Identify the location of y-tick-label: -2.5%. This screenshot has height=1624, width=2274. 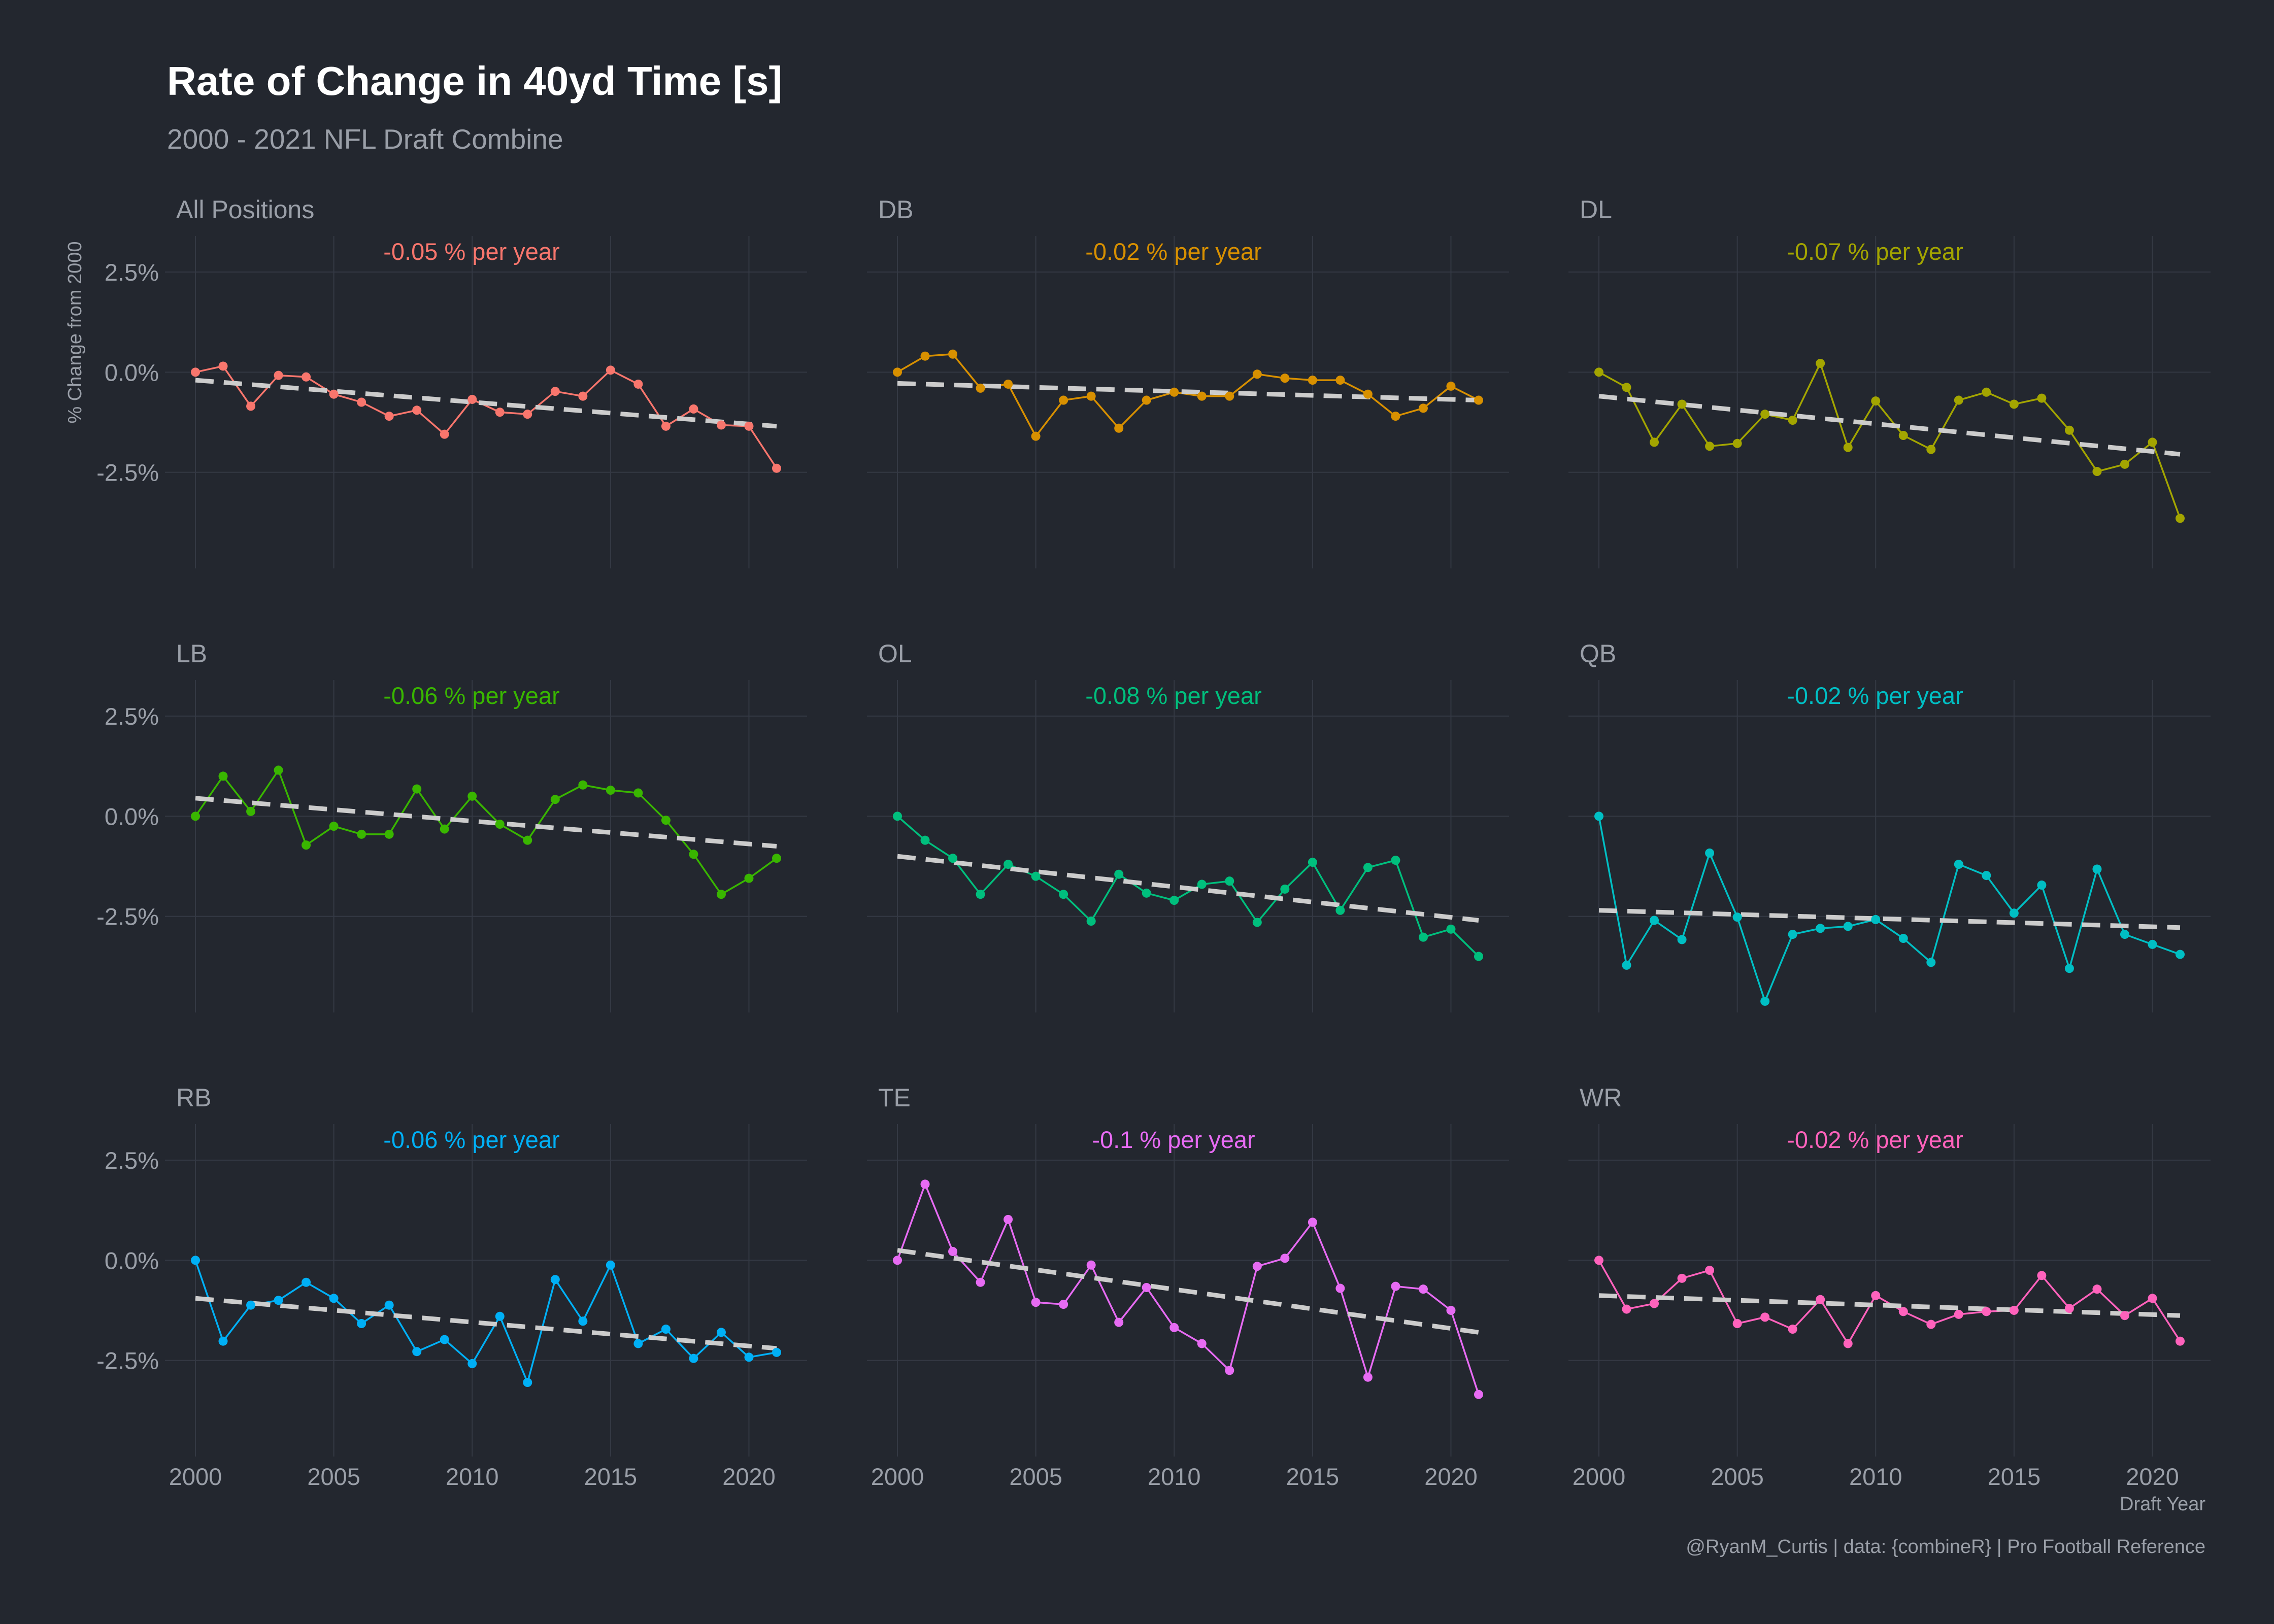
(128, 472).